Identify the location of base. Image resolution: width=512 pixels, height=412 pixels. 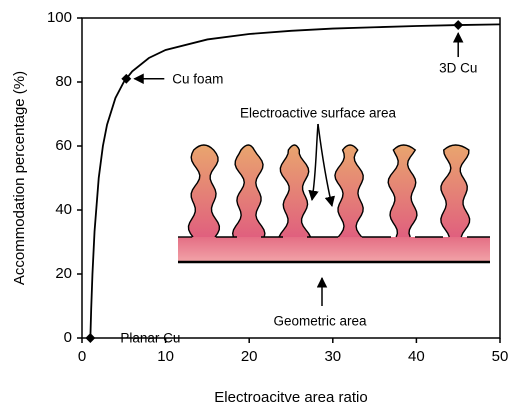
(334, 249).